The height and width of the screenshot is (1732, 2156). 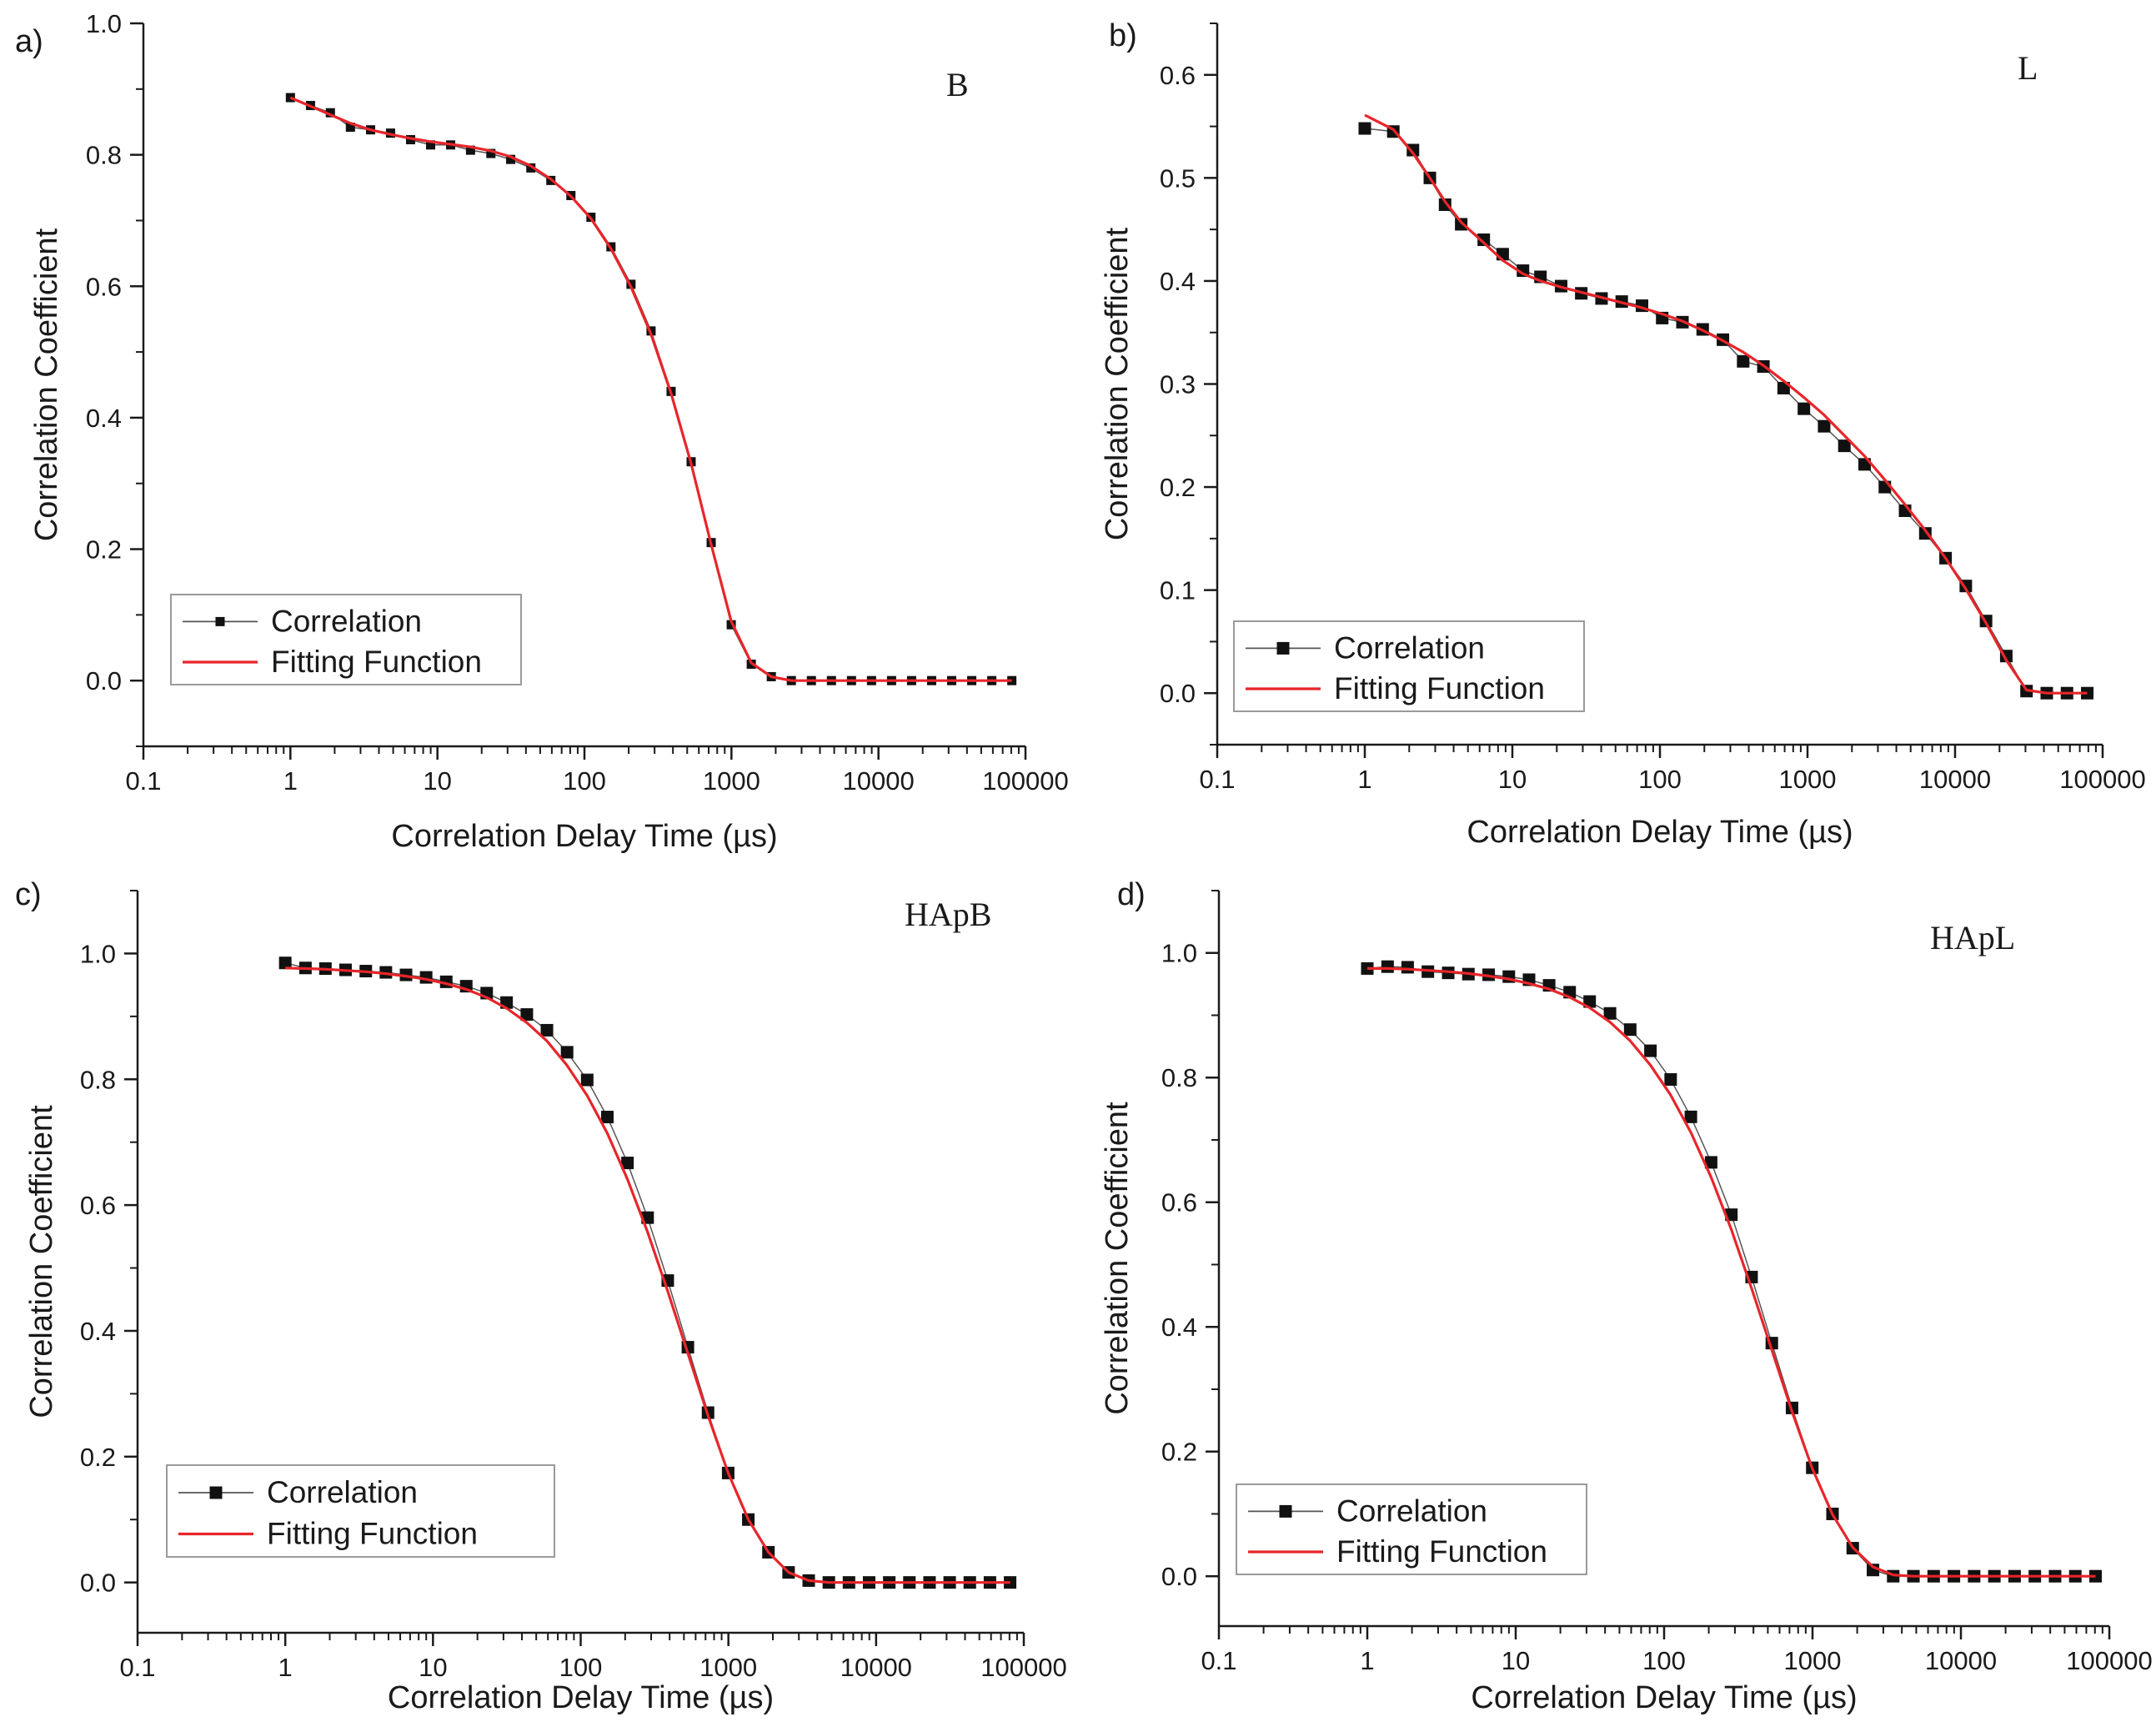 I want to click on panel-label: d), so click(x=1131, y=895).